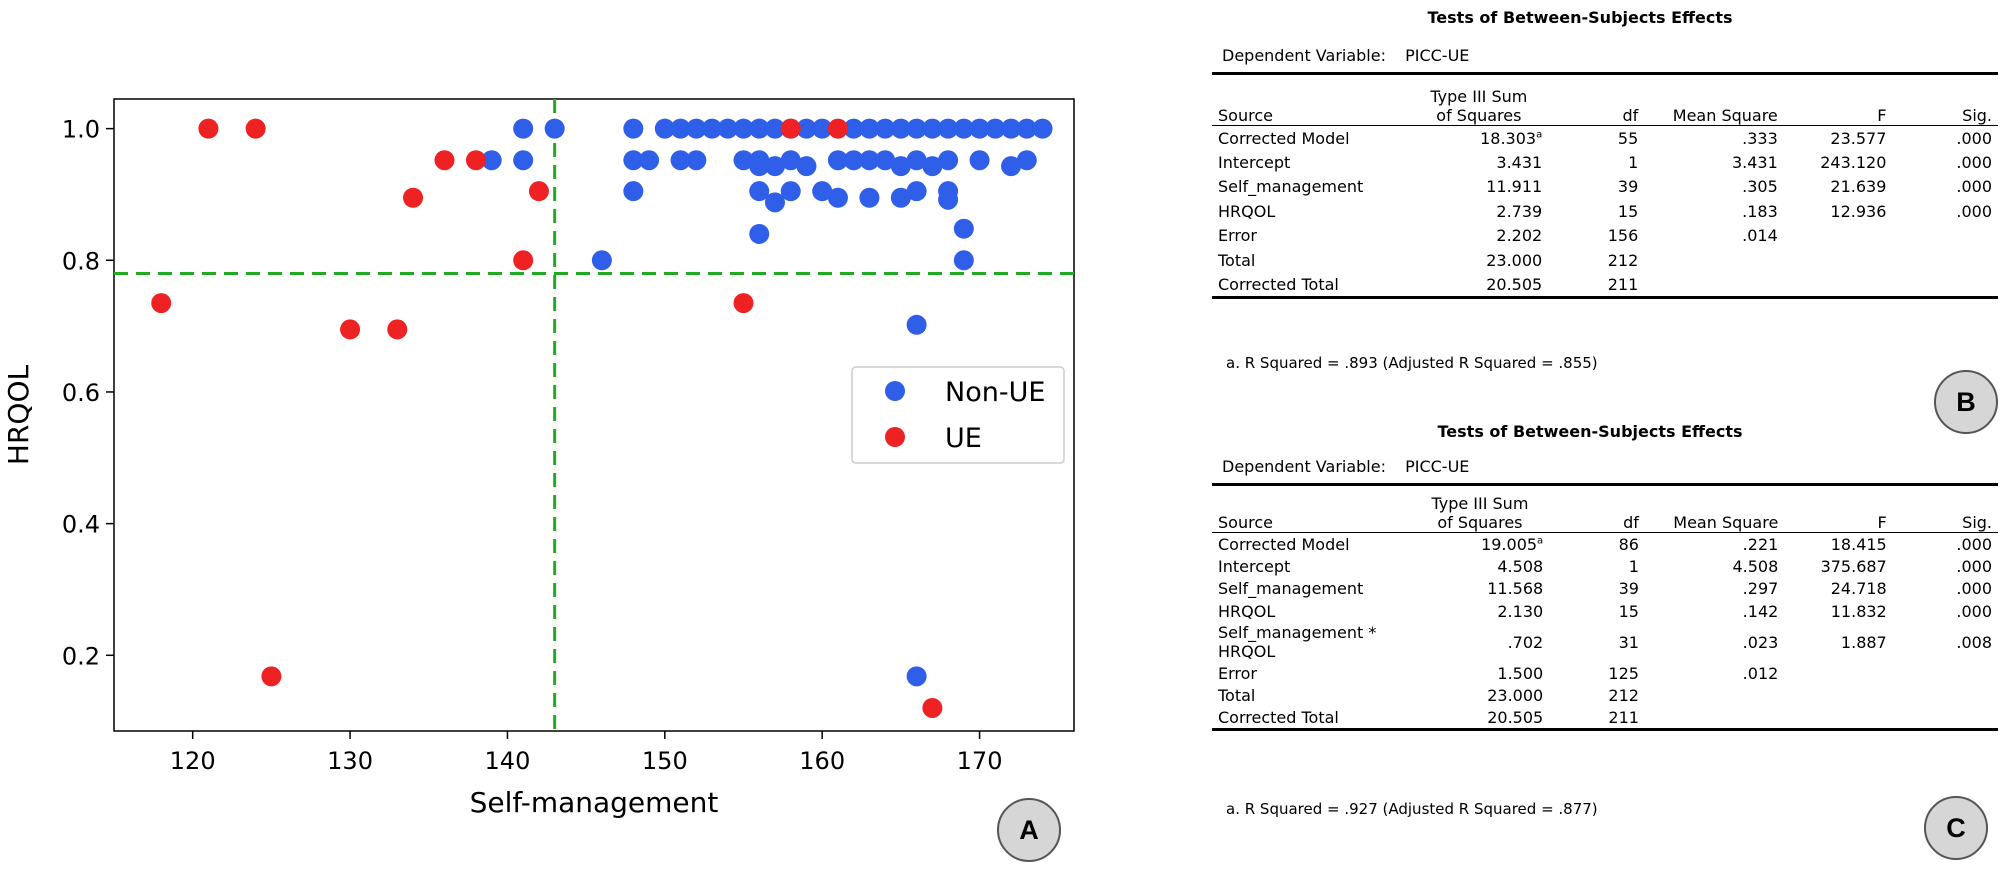  Describe the element at coordinates (1245, 115) in the screenshot. I see `col-header-source: Source` at that location.